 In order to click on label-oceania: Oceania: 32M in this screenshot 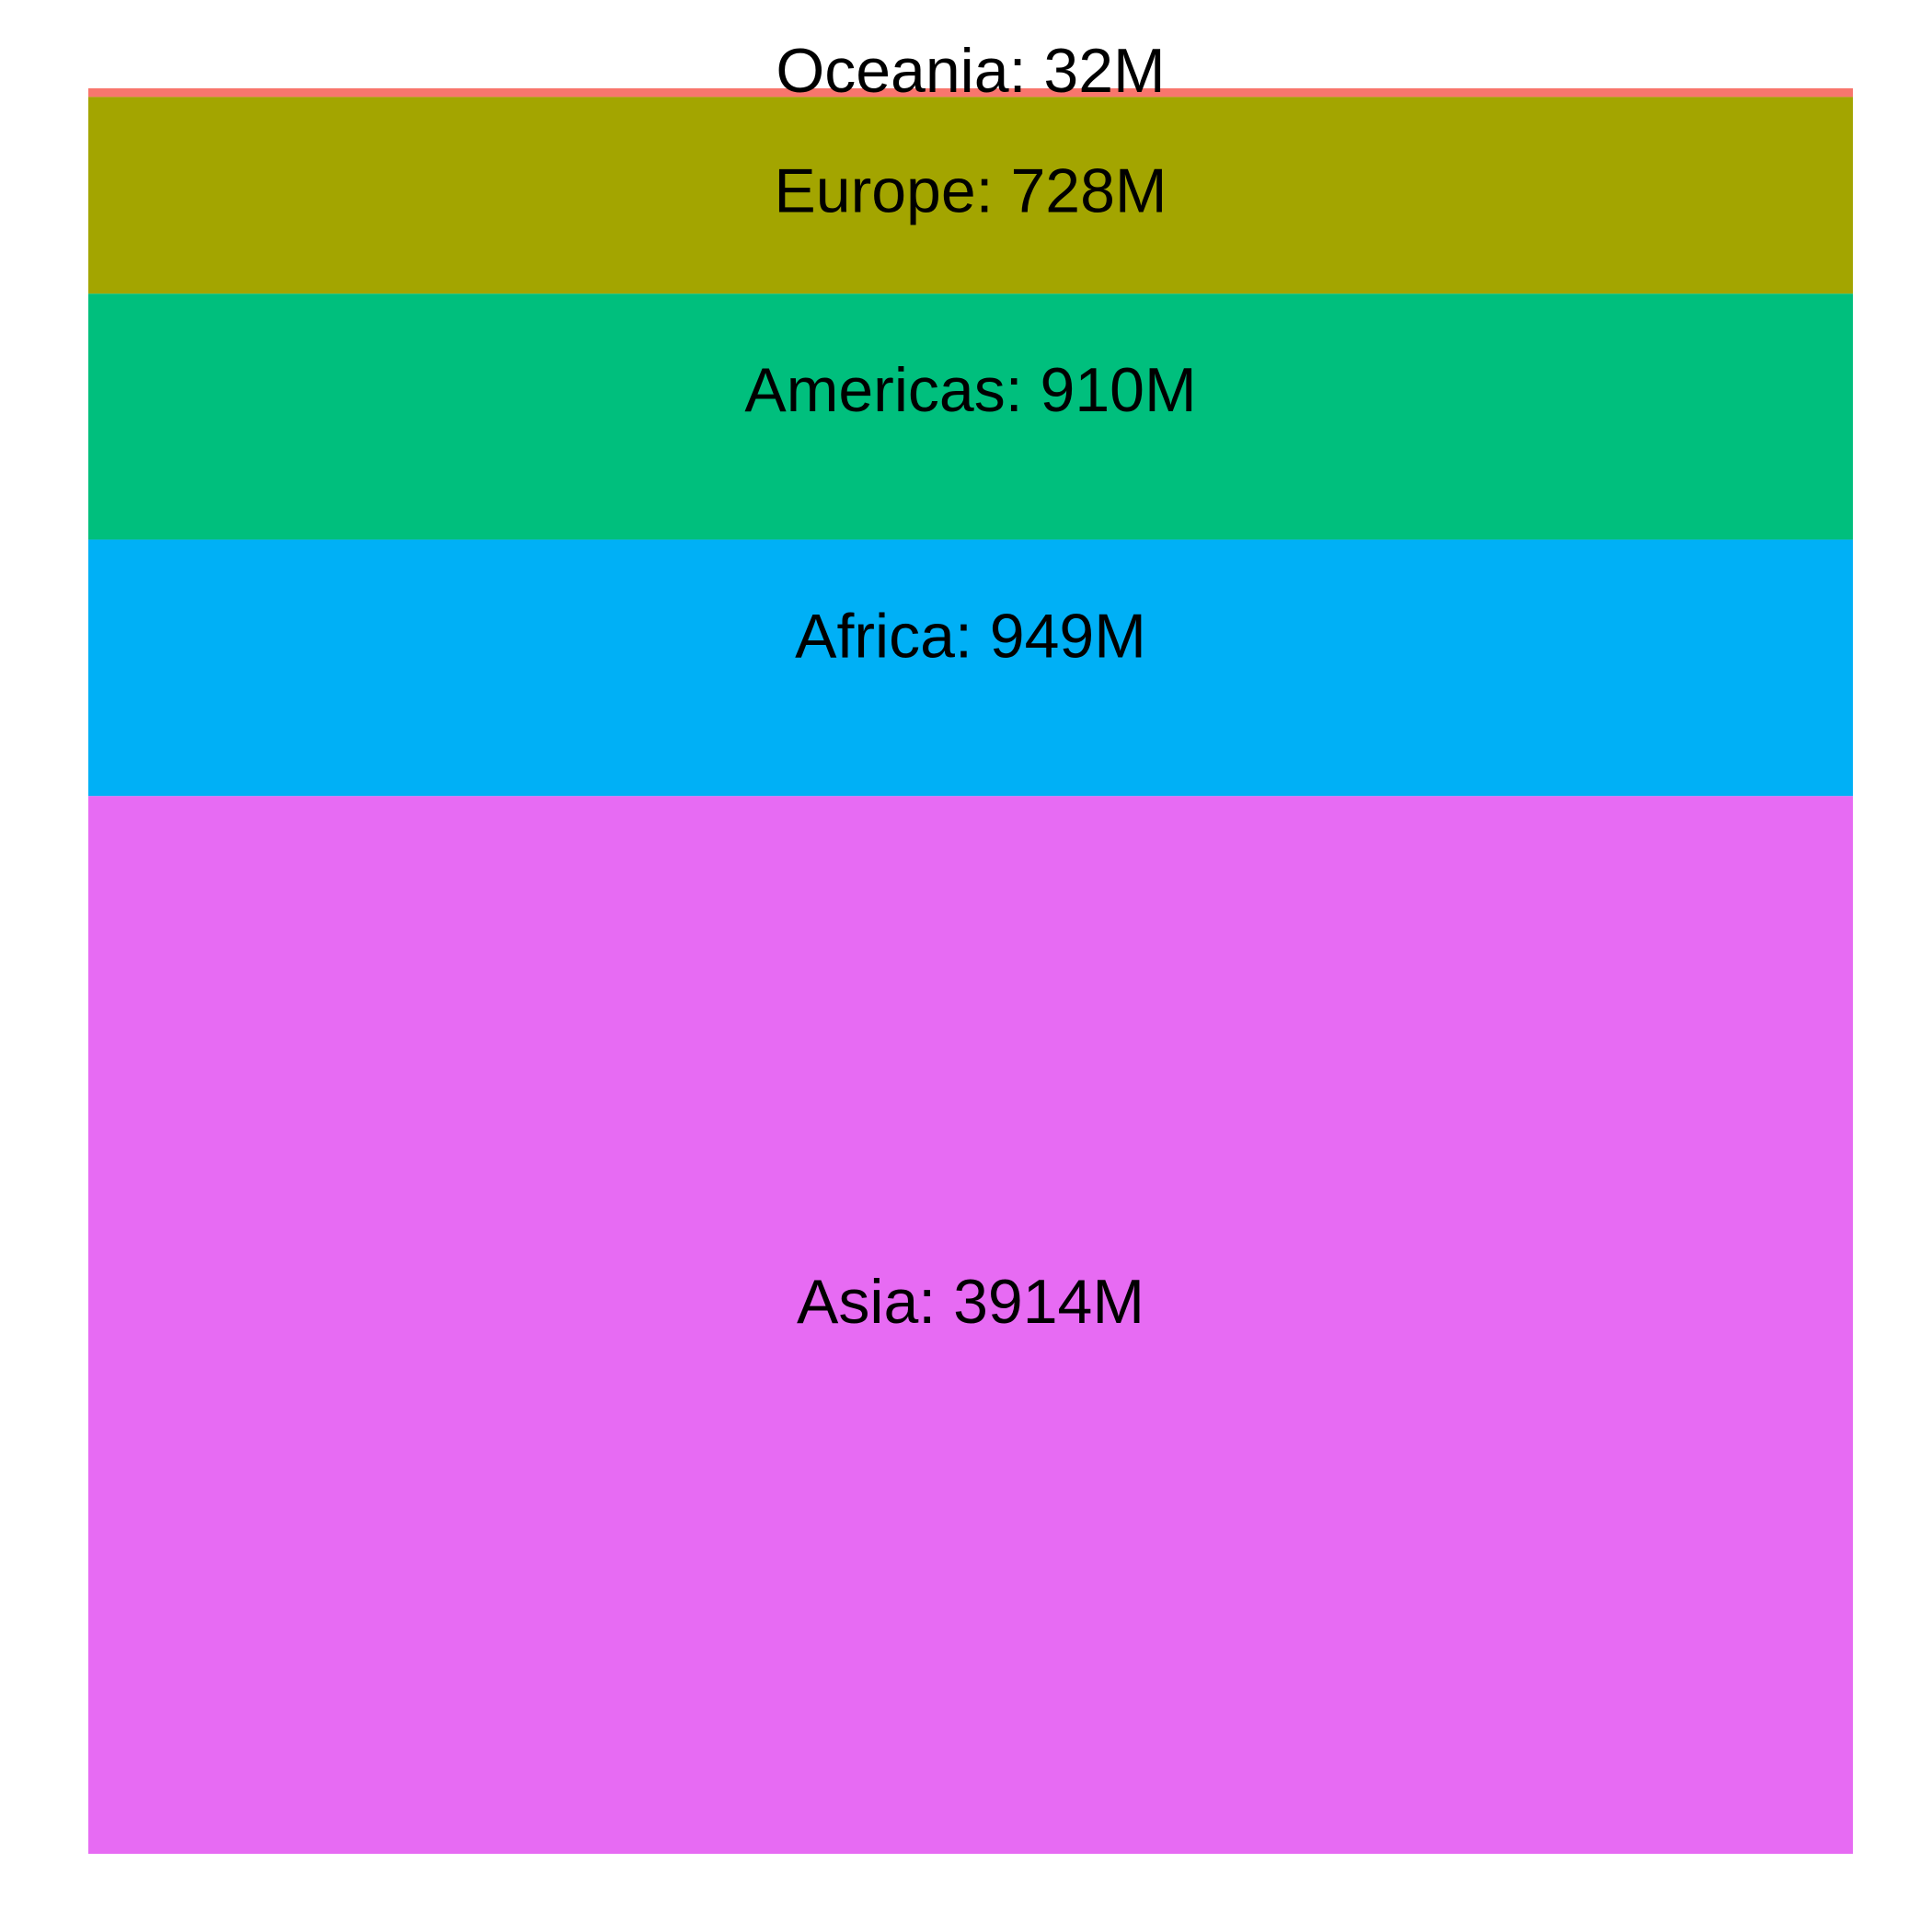, I will do `click(970, 71)`.